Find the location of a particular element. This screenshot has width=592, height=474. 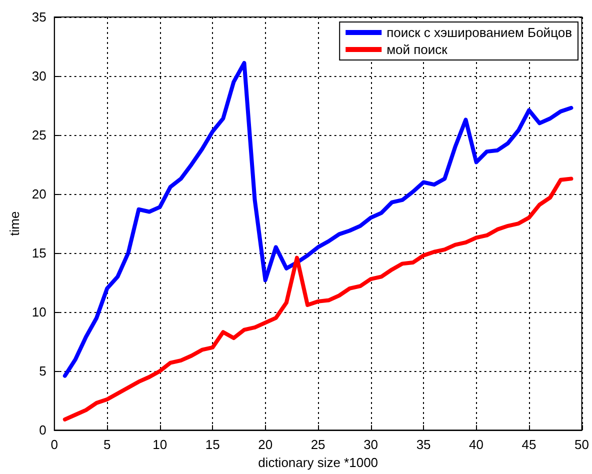

x-axis-title: dictionary size *1000 is located at coordinates (318, 462).